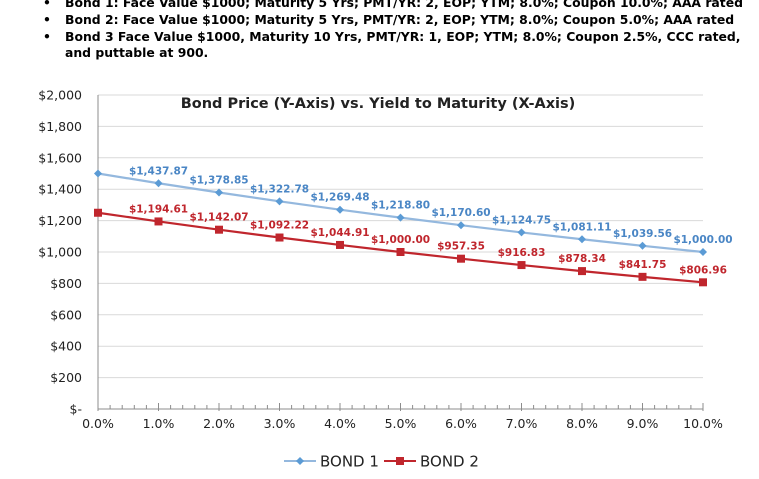 This screenshot has width=759, height=479. I want to click on legend-bond-1-marker, so click(300, 461).